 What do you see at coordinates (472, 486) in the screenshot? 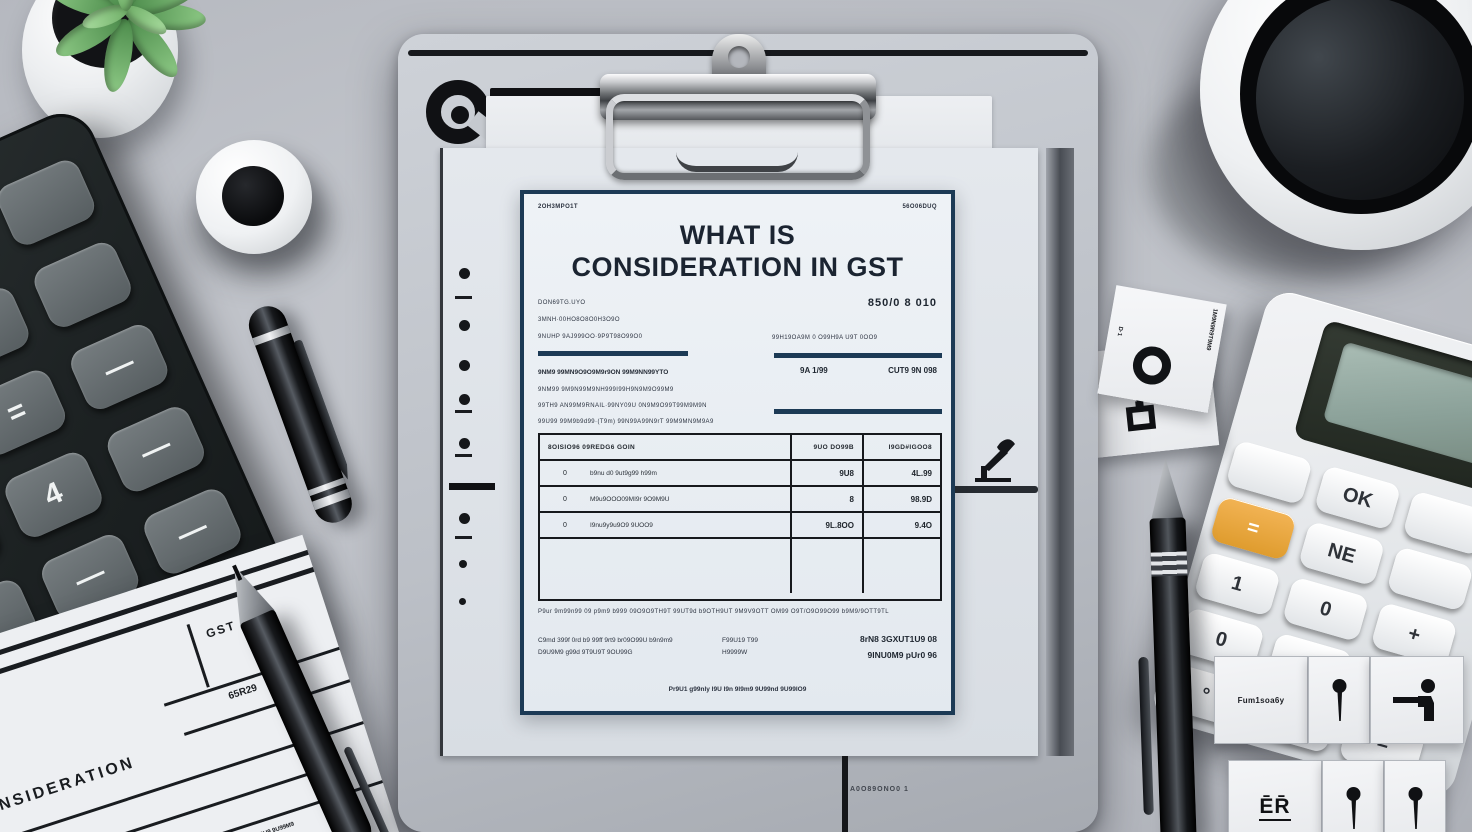
I see `binder-bar` at bounding box center [472, 486].